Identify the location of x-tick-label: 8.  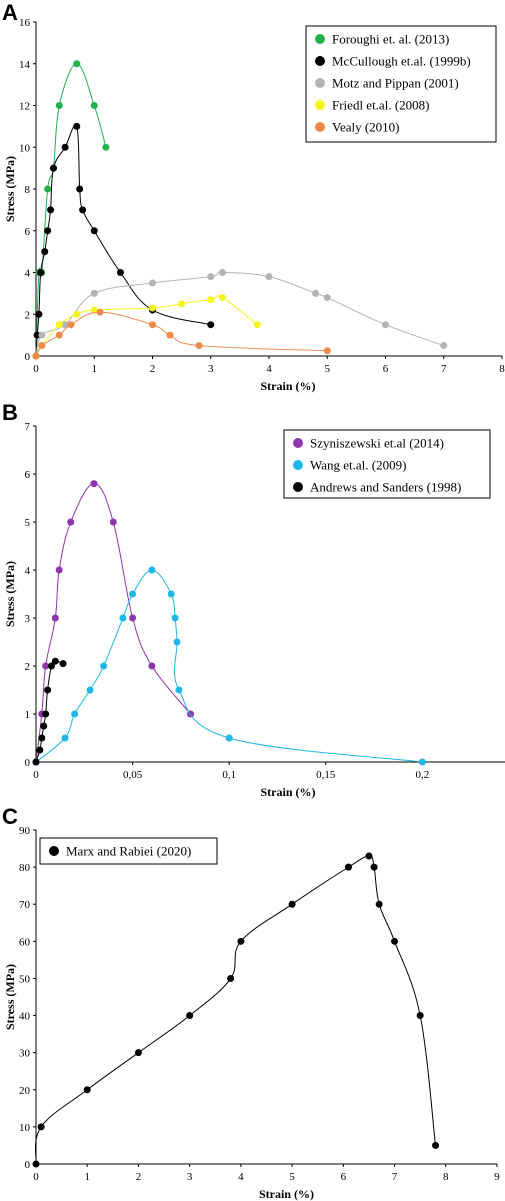
(446, 1177).